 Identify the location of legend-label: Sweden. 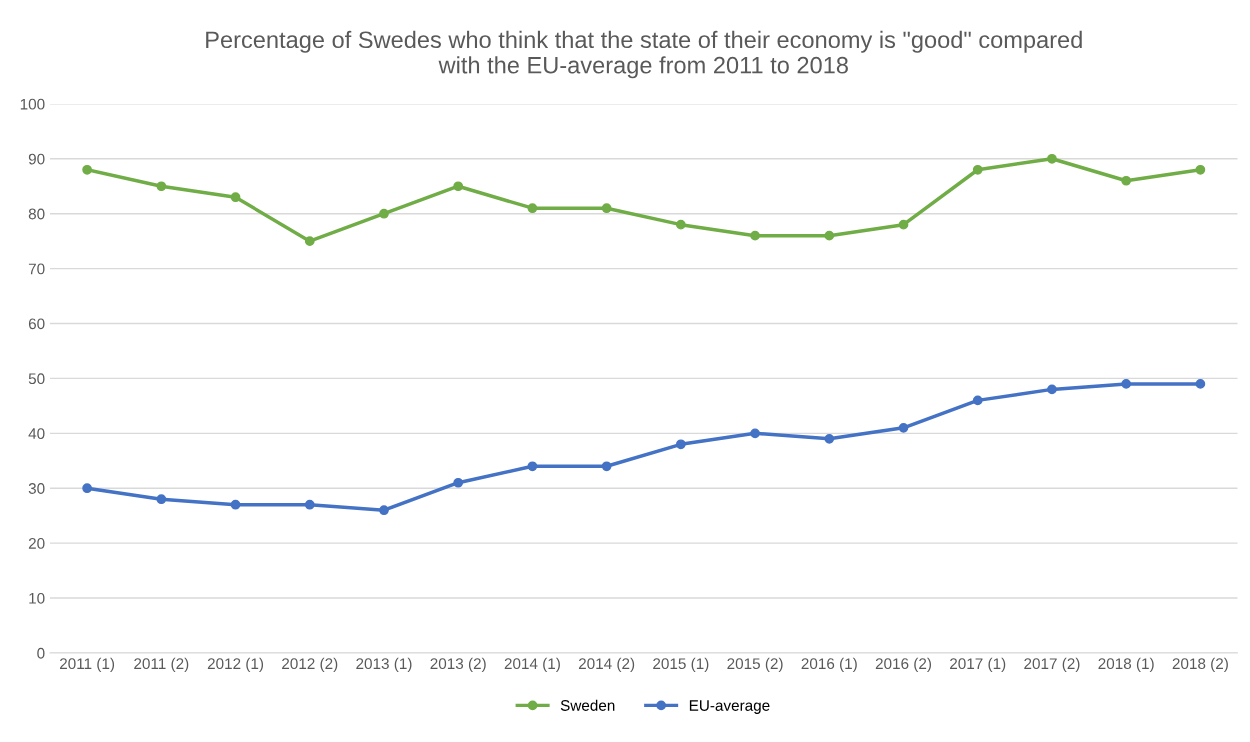
(587, 705).